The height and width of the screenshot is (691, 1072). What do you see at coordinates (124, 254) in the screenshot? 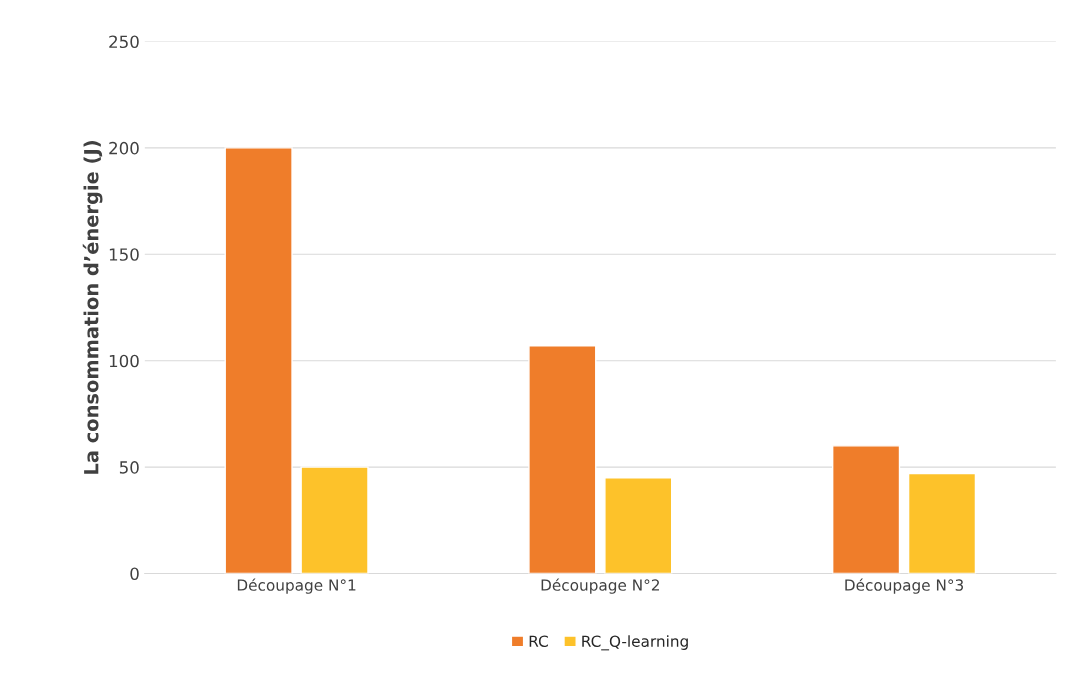
I see `y-tick-label: 150` at bounding box center [124, 254].